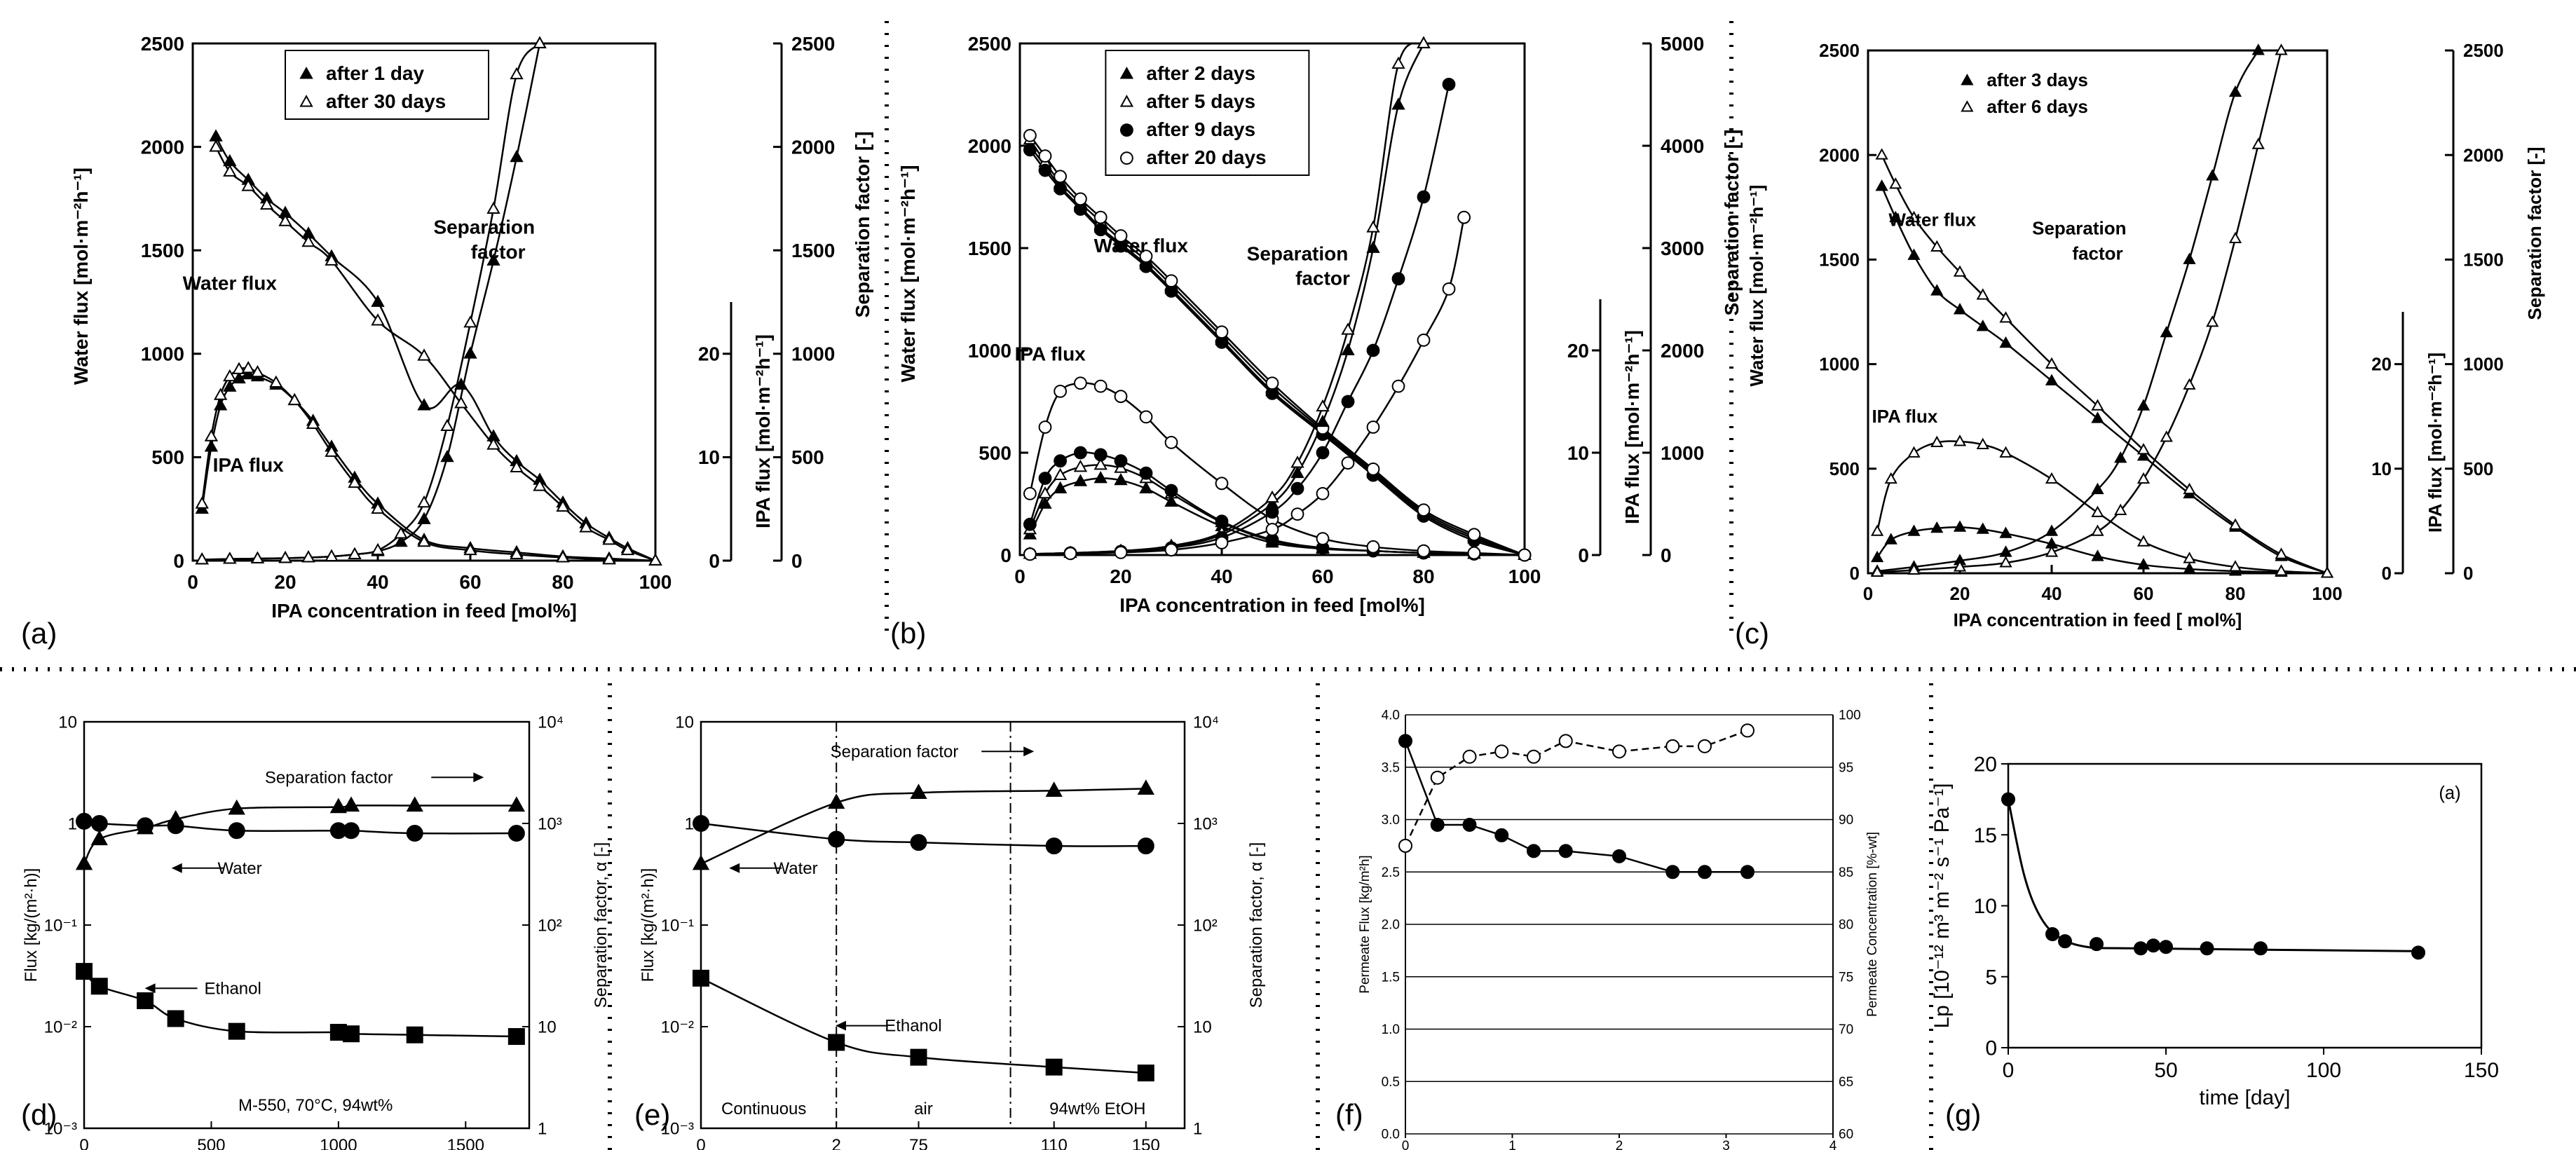 Image resolution: width=2576 pixels, height=1150 pixels. Describe the element at coordinates (1423, 577) in the screenshot. I see `x-tick-label: 80` at that location.